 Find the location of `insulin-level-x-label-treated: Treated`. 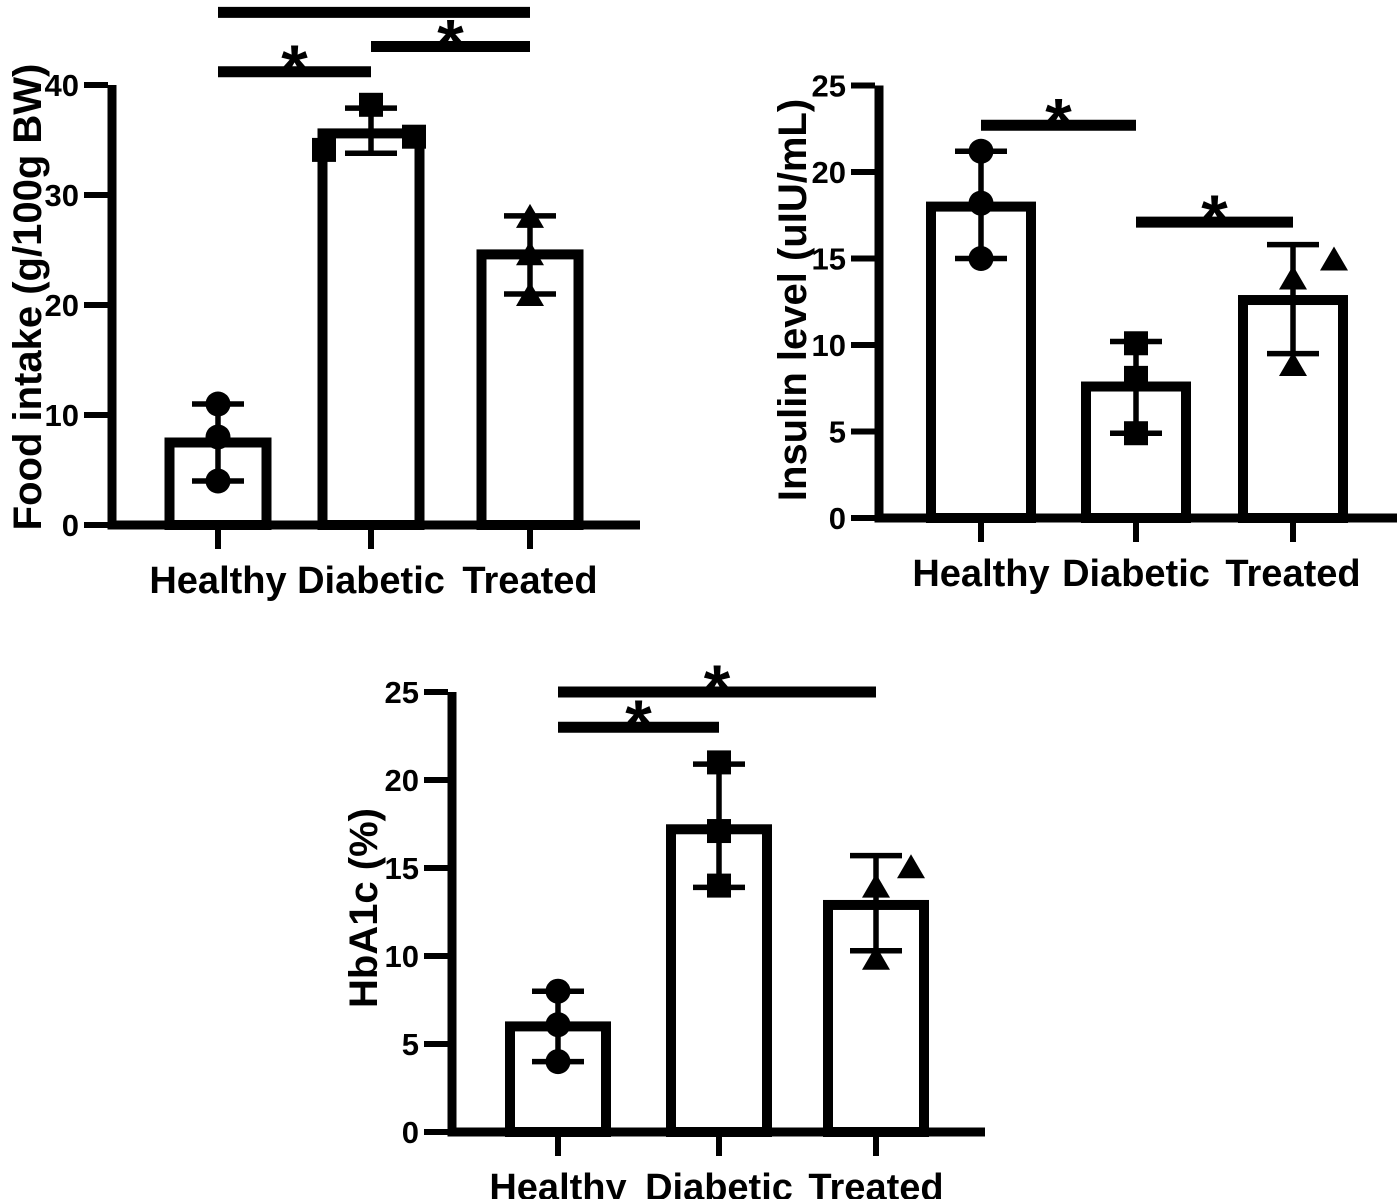

insulin-level-x-label-treated: Treated is located at coordinates (1292, 574).